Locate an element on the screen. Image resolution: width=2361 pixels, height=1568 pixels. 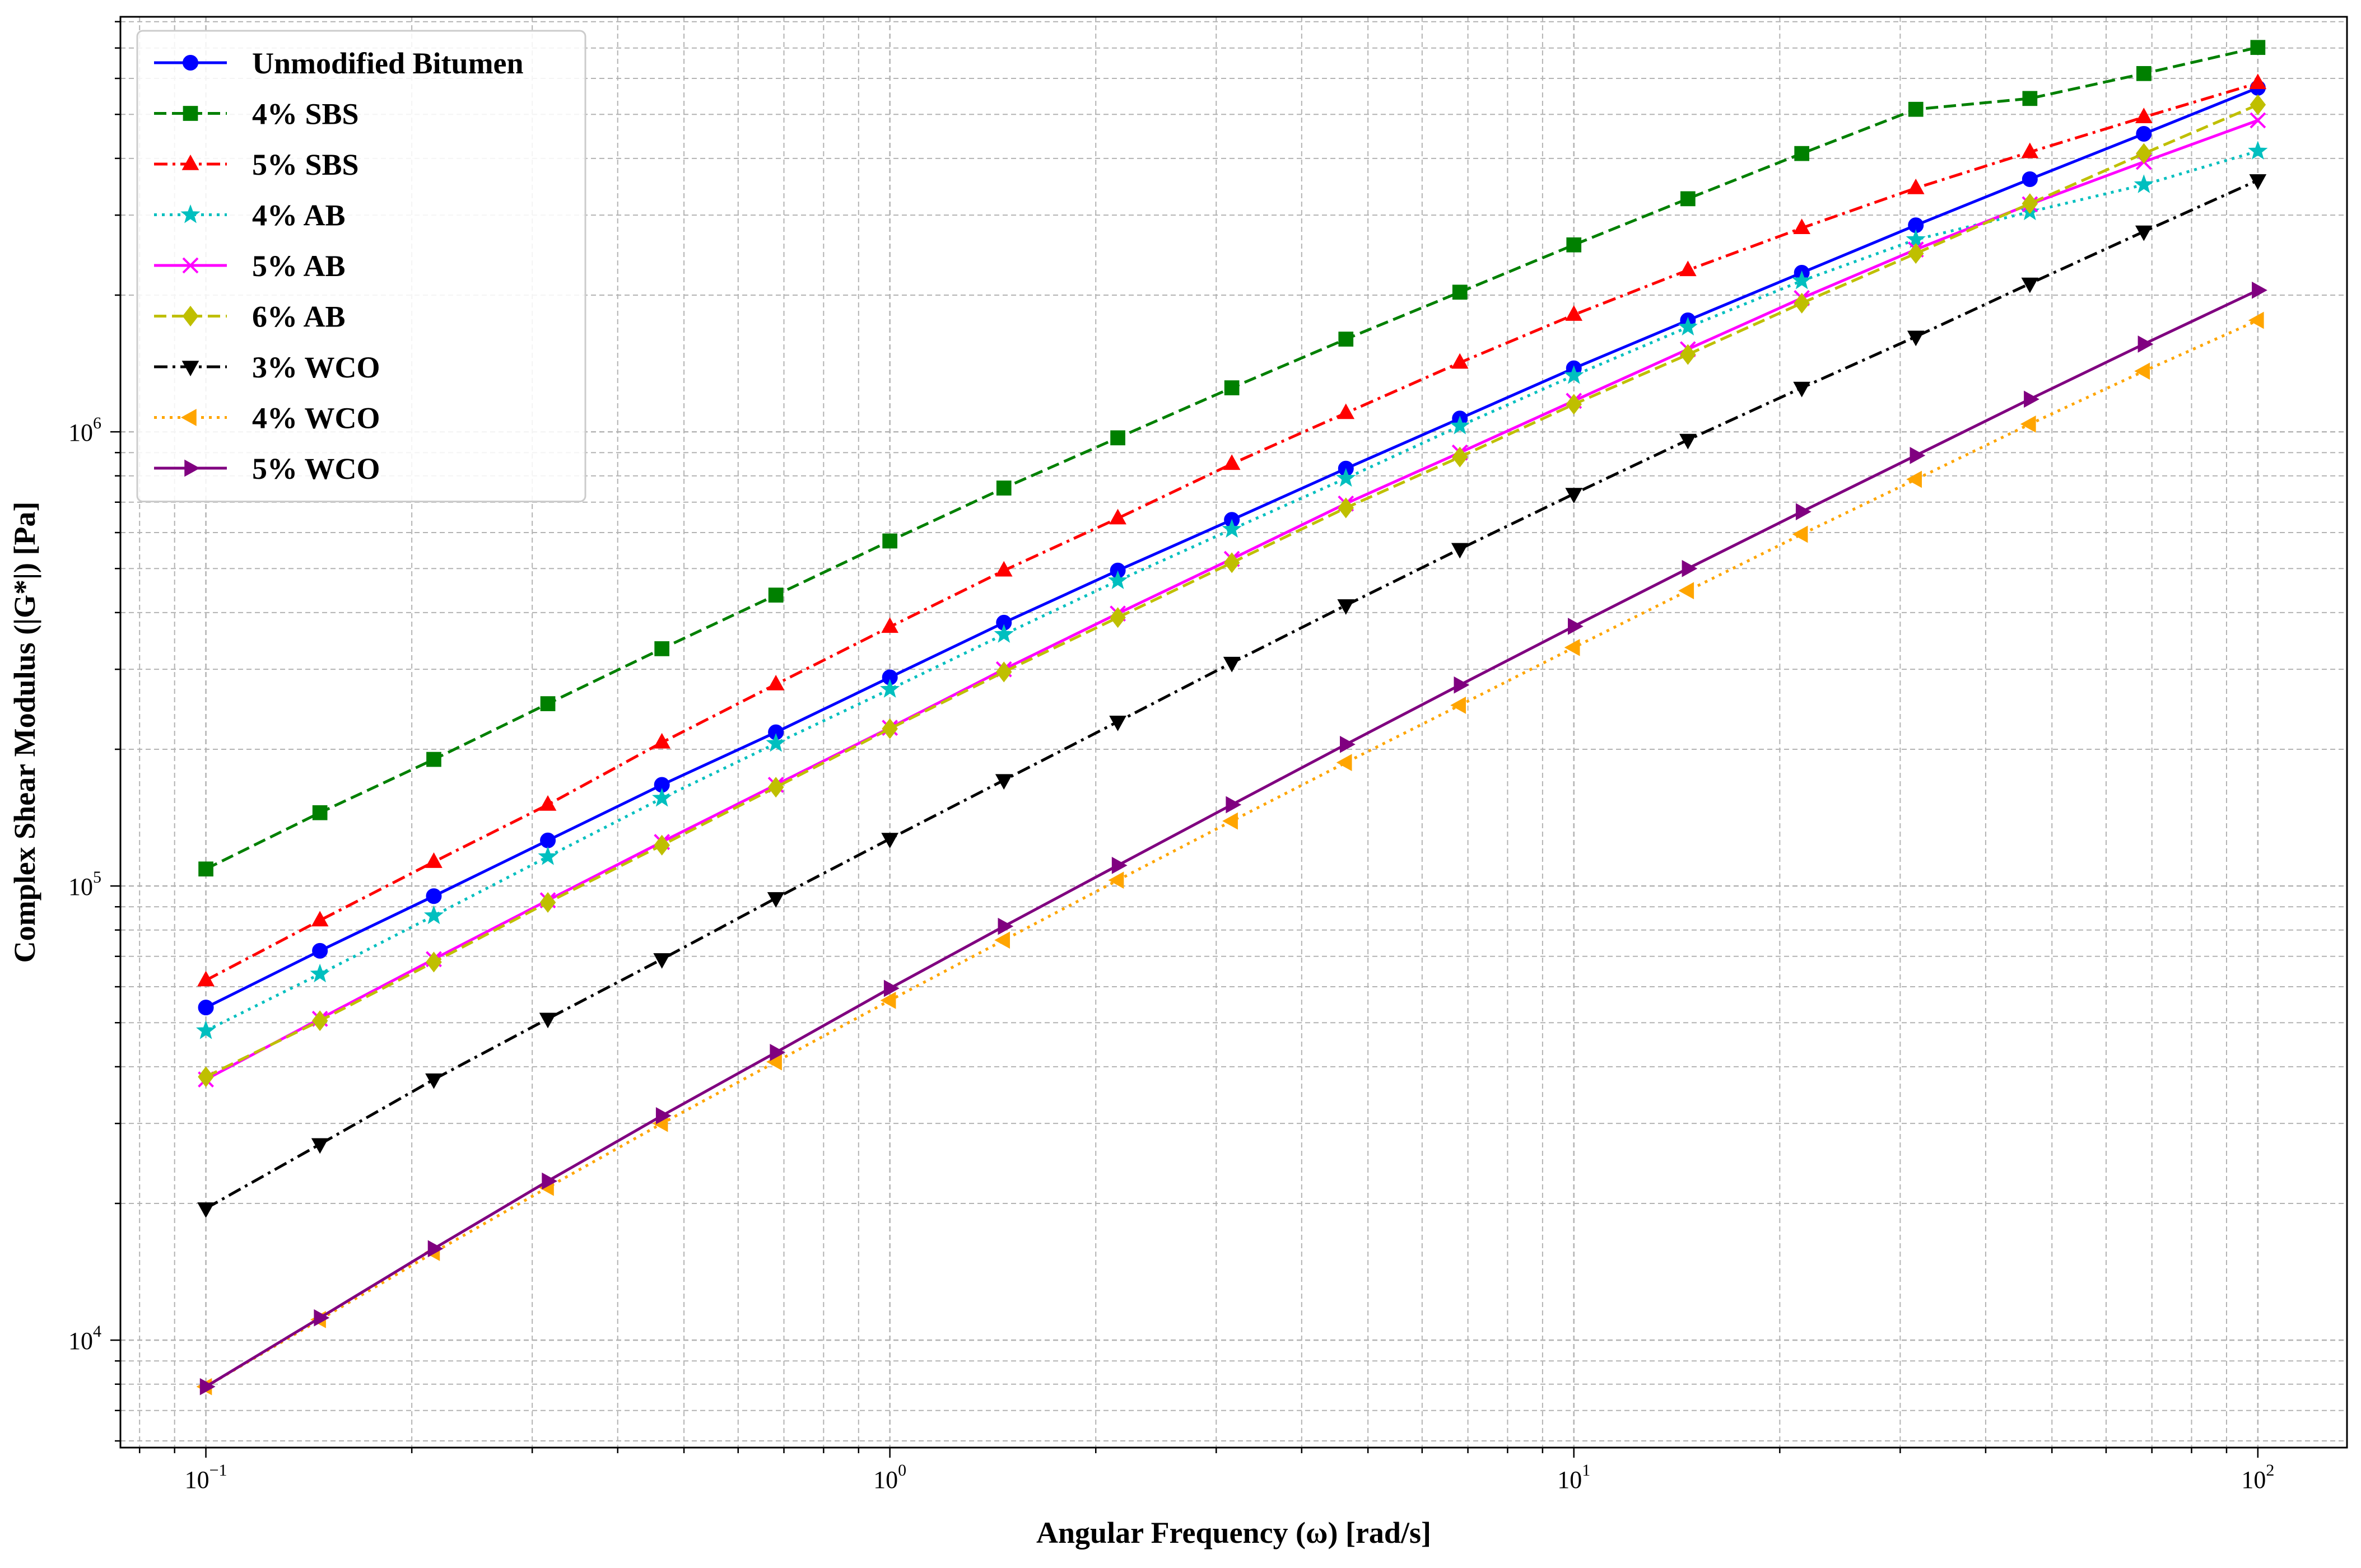
legend-label: 4% WCO is located at coordinates (316, 419).